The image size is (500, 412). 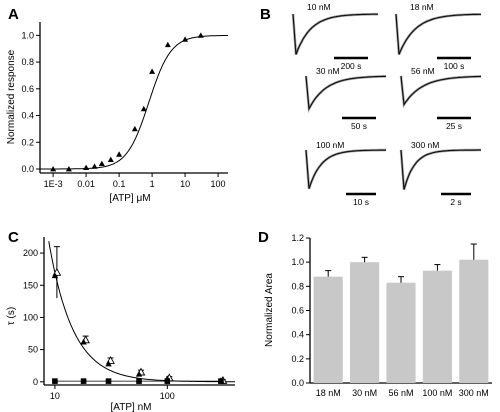 I want to click on trace-scale-label: 100 s, so click(x=454, y=66).